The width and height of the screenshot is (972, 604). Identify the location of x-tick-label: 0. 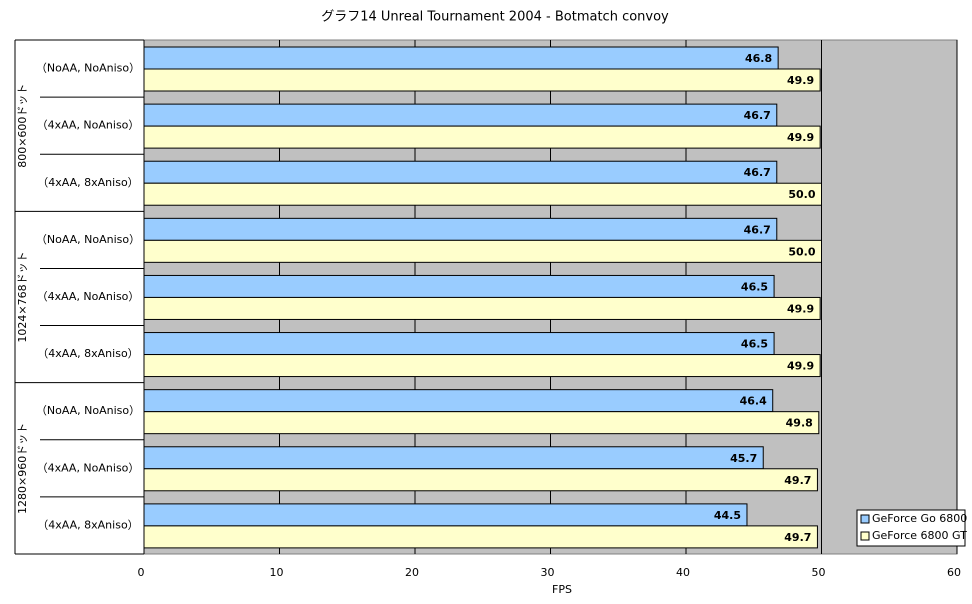
(141, 572).